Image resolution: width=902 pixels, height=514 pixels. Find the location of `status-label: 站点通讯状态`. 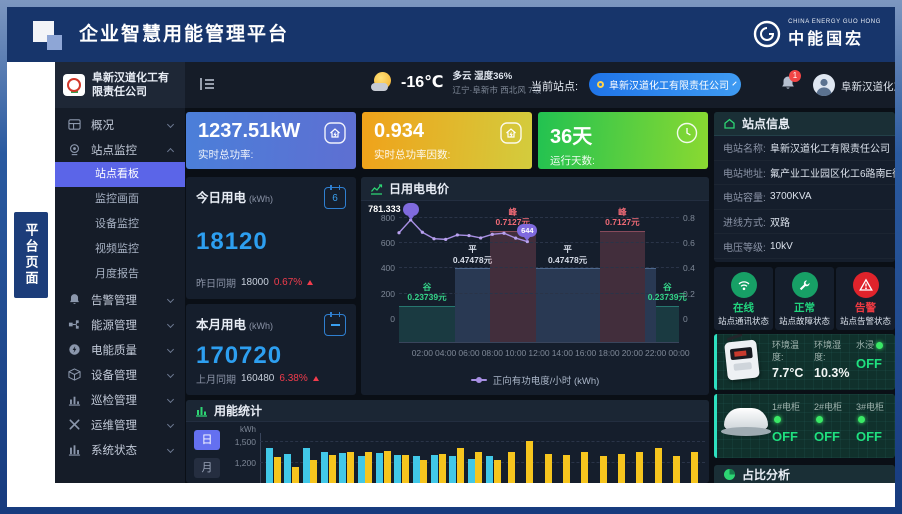

status-label: 站点通讯状态 is located at coordinates (743, 321).